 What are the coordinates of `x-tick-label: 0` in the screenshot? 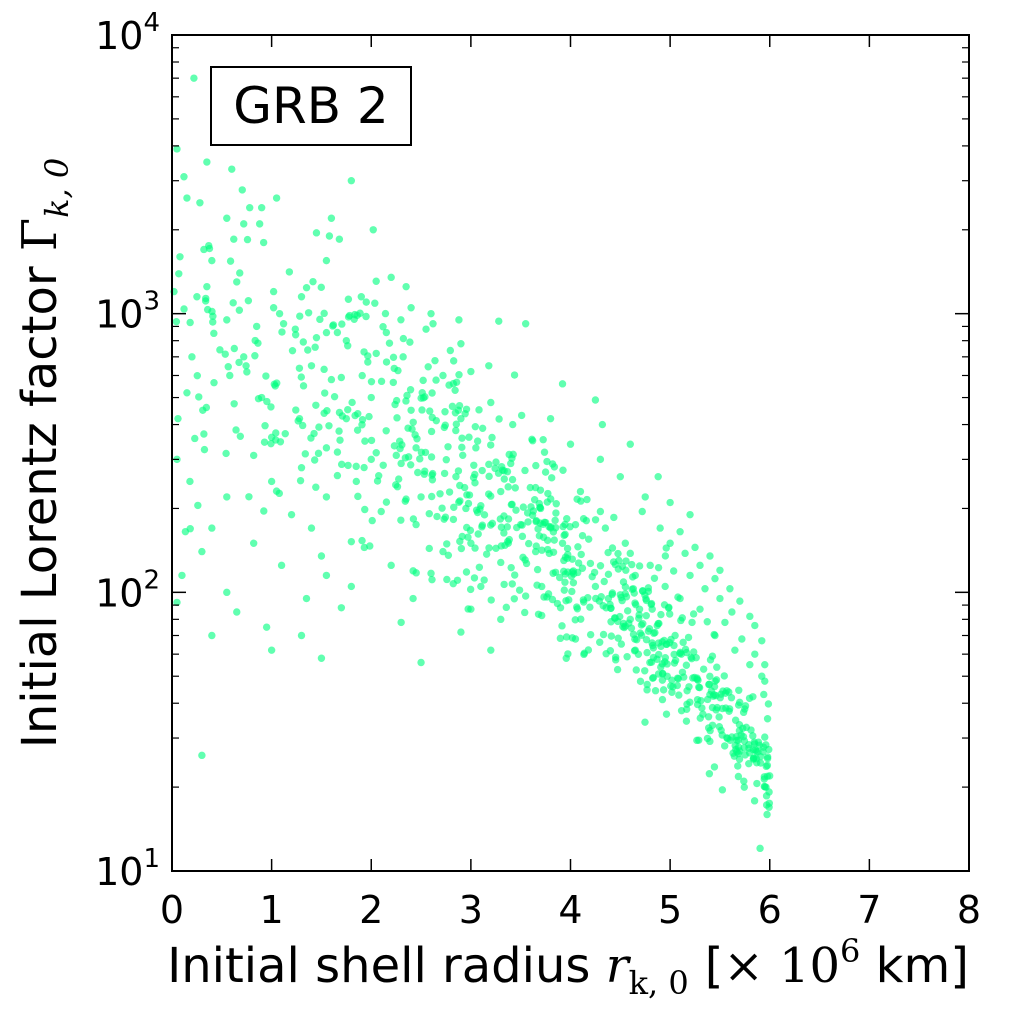 It's located at (172, 910).